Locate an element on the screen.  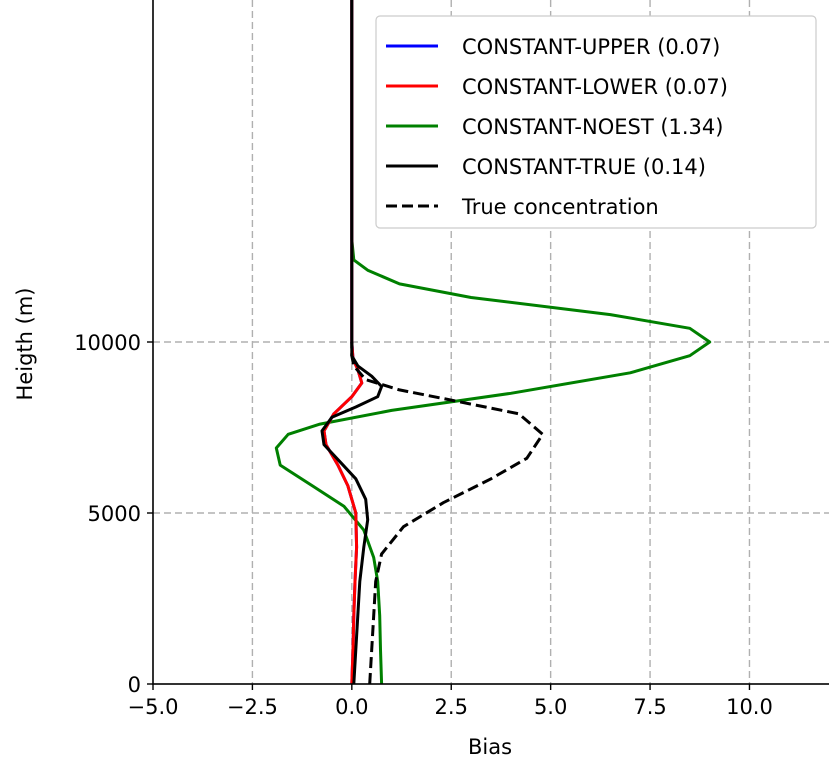
legend-label: CONSTANT-UPPER (0.07) is located at coordinates (591, 47).